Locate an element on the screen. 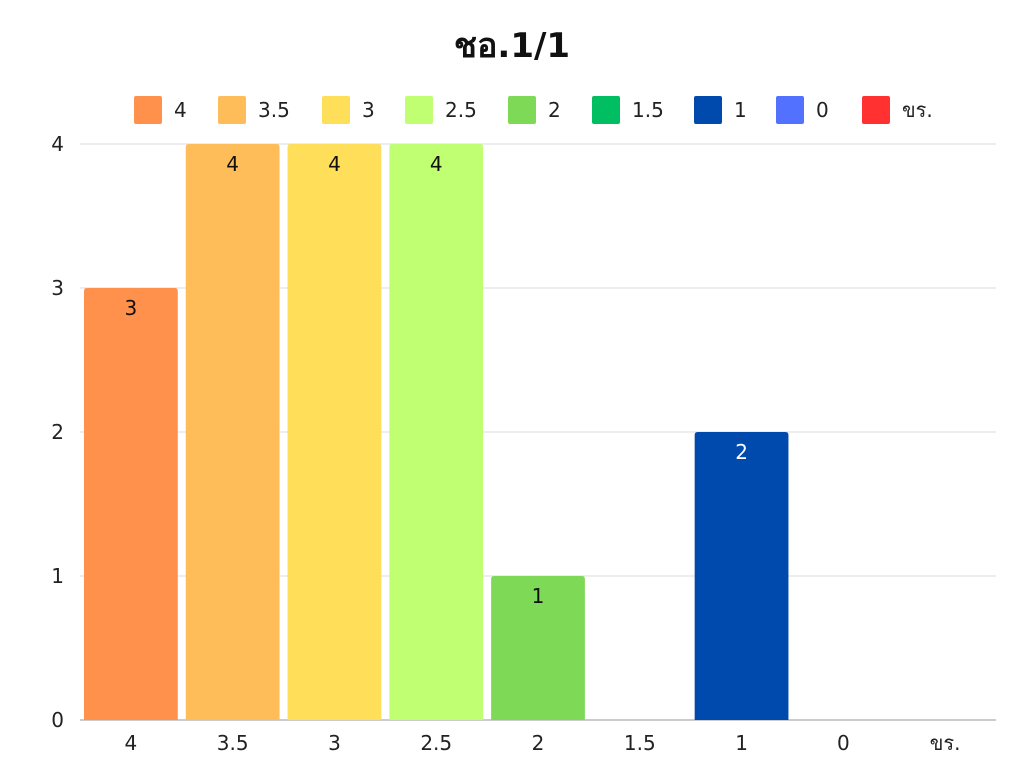  x-tick-label: 3 is located at coordinates (334, 743).